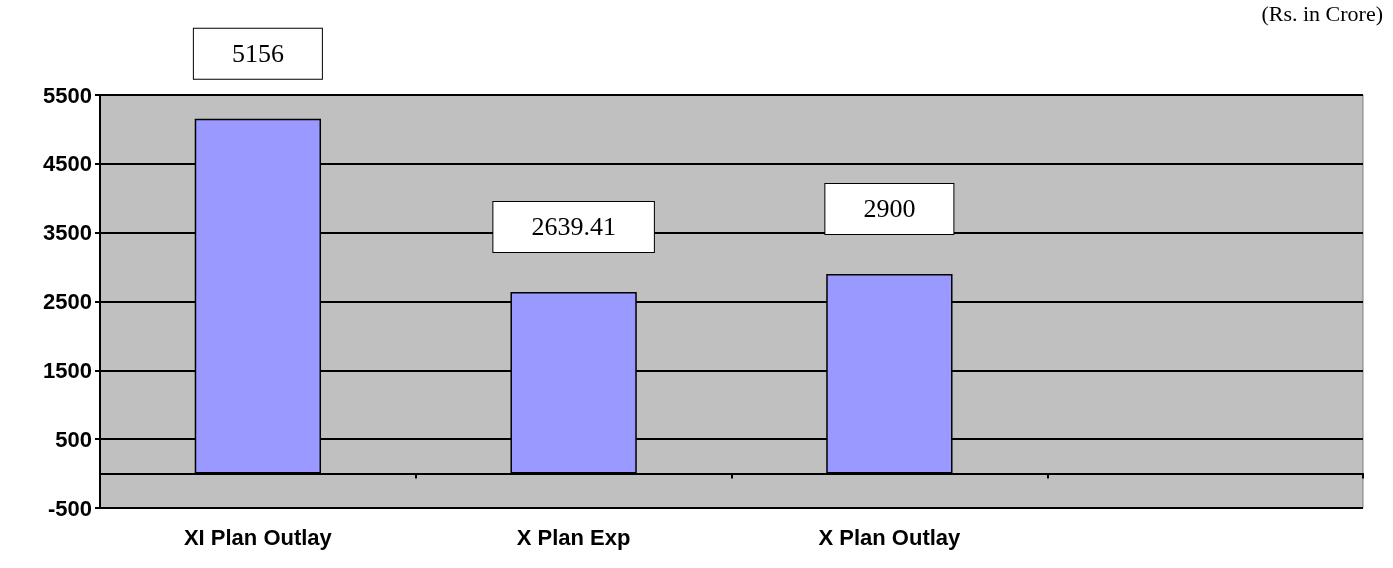  I want to click on data-label: 5156, so click(257, 54).